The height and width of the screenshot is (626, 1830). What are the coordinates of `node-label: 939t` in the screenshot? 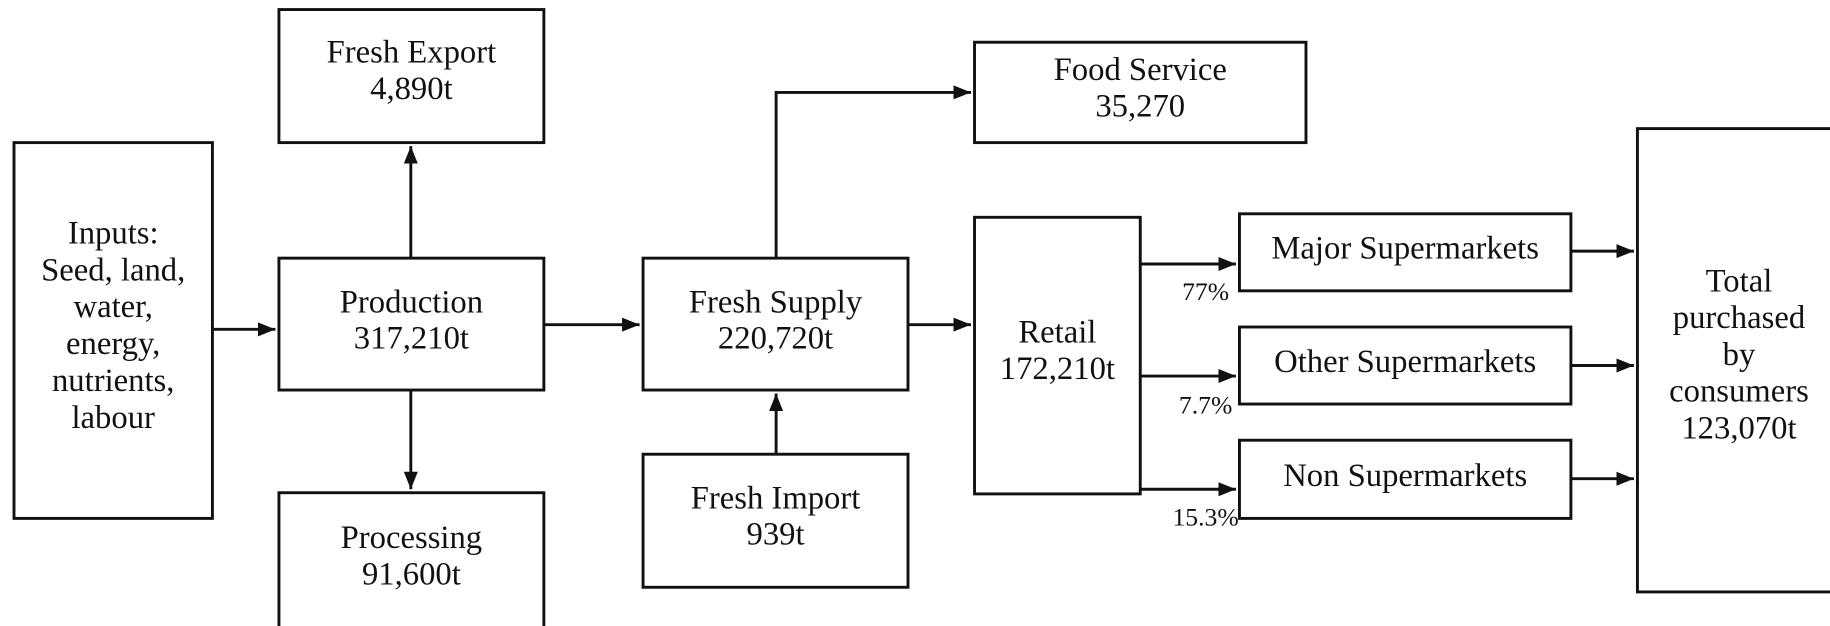 It's located at (776, 535).